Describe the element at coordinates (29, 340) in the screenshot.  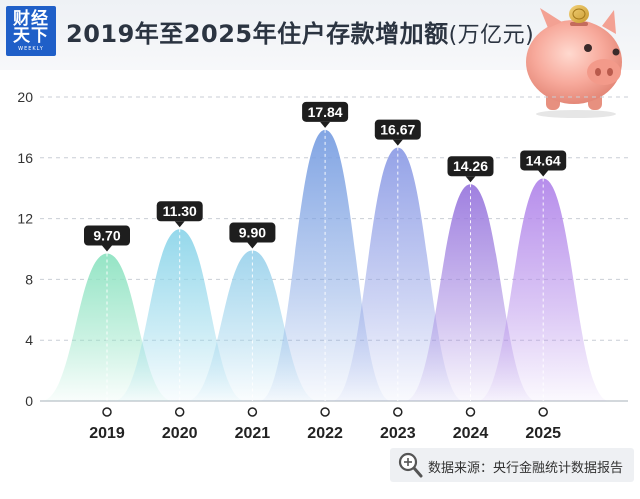
I see `y-tick-label: 4` at that location.